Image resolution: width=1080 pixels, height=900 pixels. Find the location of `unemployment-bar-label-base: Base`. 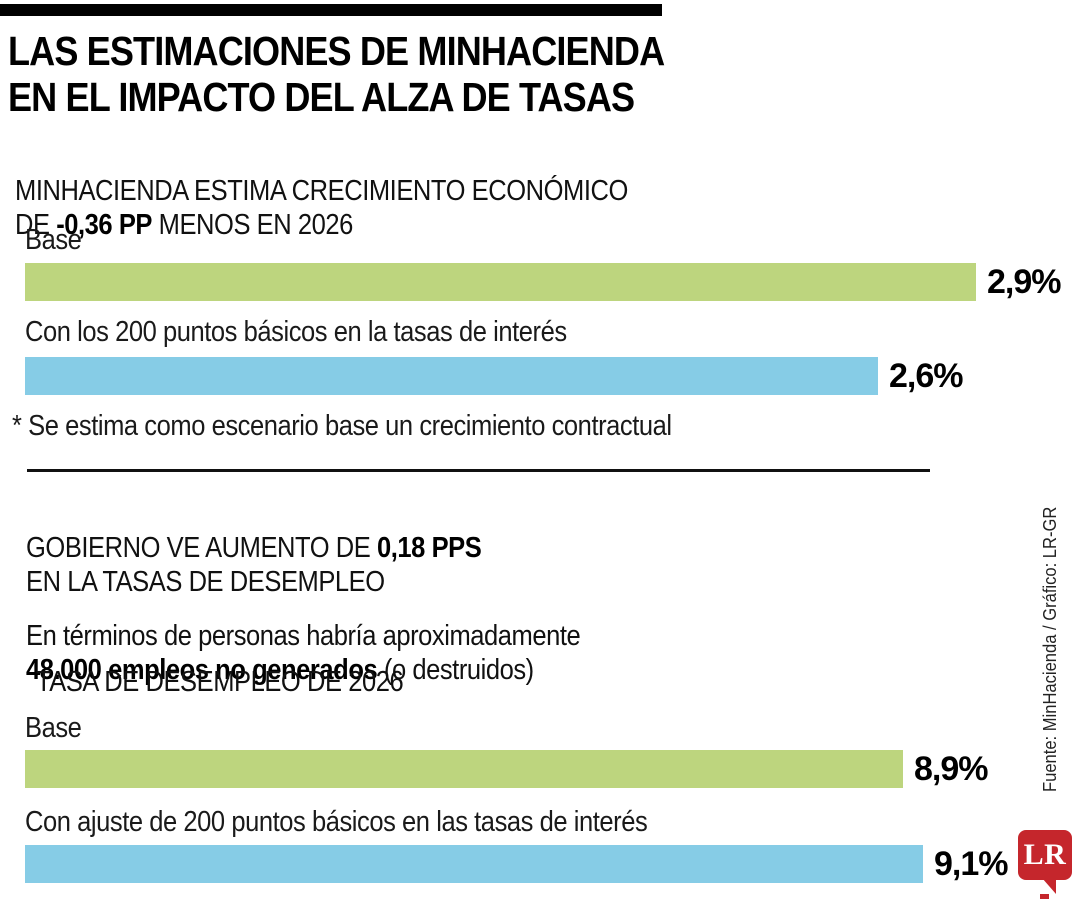

unemployment-bar-label-base: Base is located at coordinates (53, 728).